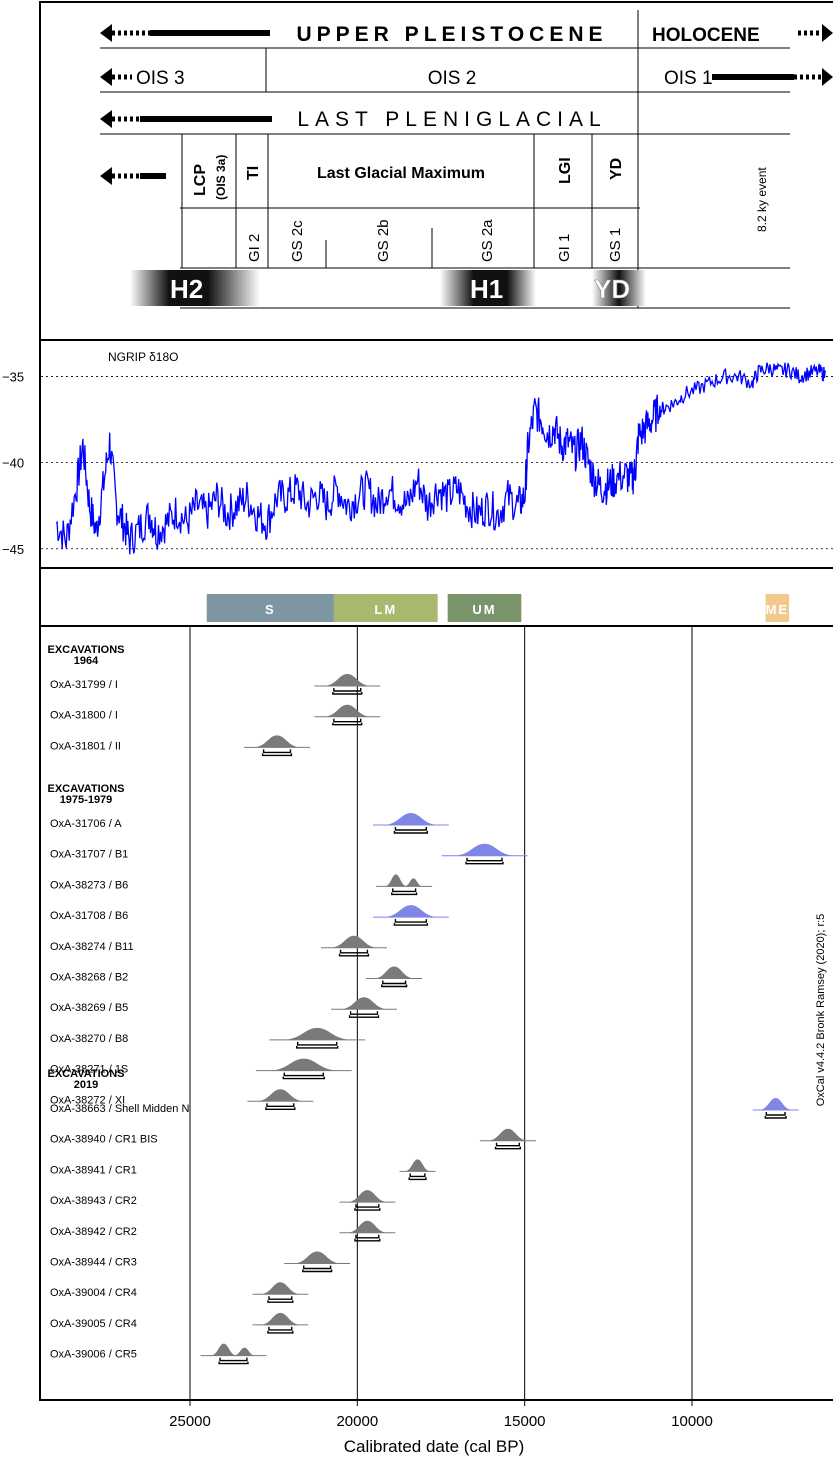 Image resolution: width=833 pixels, height=1462 pixels. Describe the element at coordinates (84, 716) in the screenshot. I see `sample-label: OxA-31800 / I` at that location.